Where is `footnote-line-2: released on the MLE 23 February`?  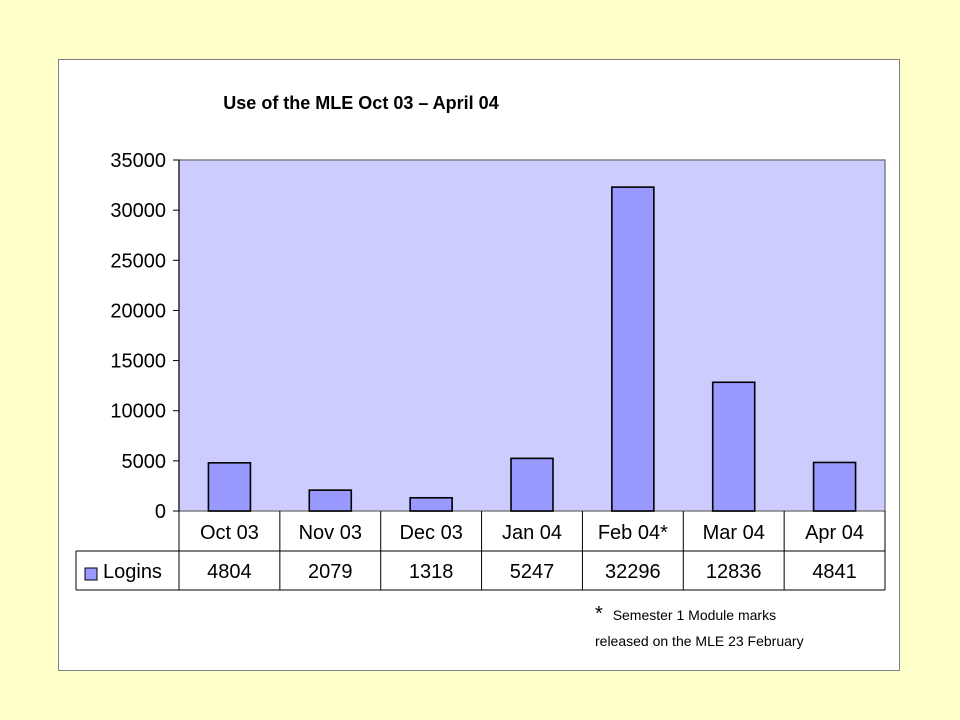
footnote-line-2: released on the MLE 23 February is located at coordinates (699, 641).